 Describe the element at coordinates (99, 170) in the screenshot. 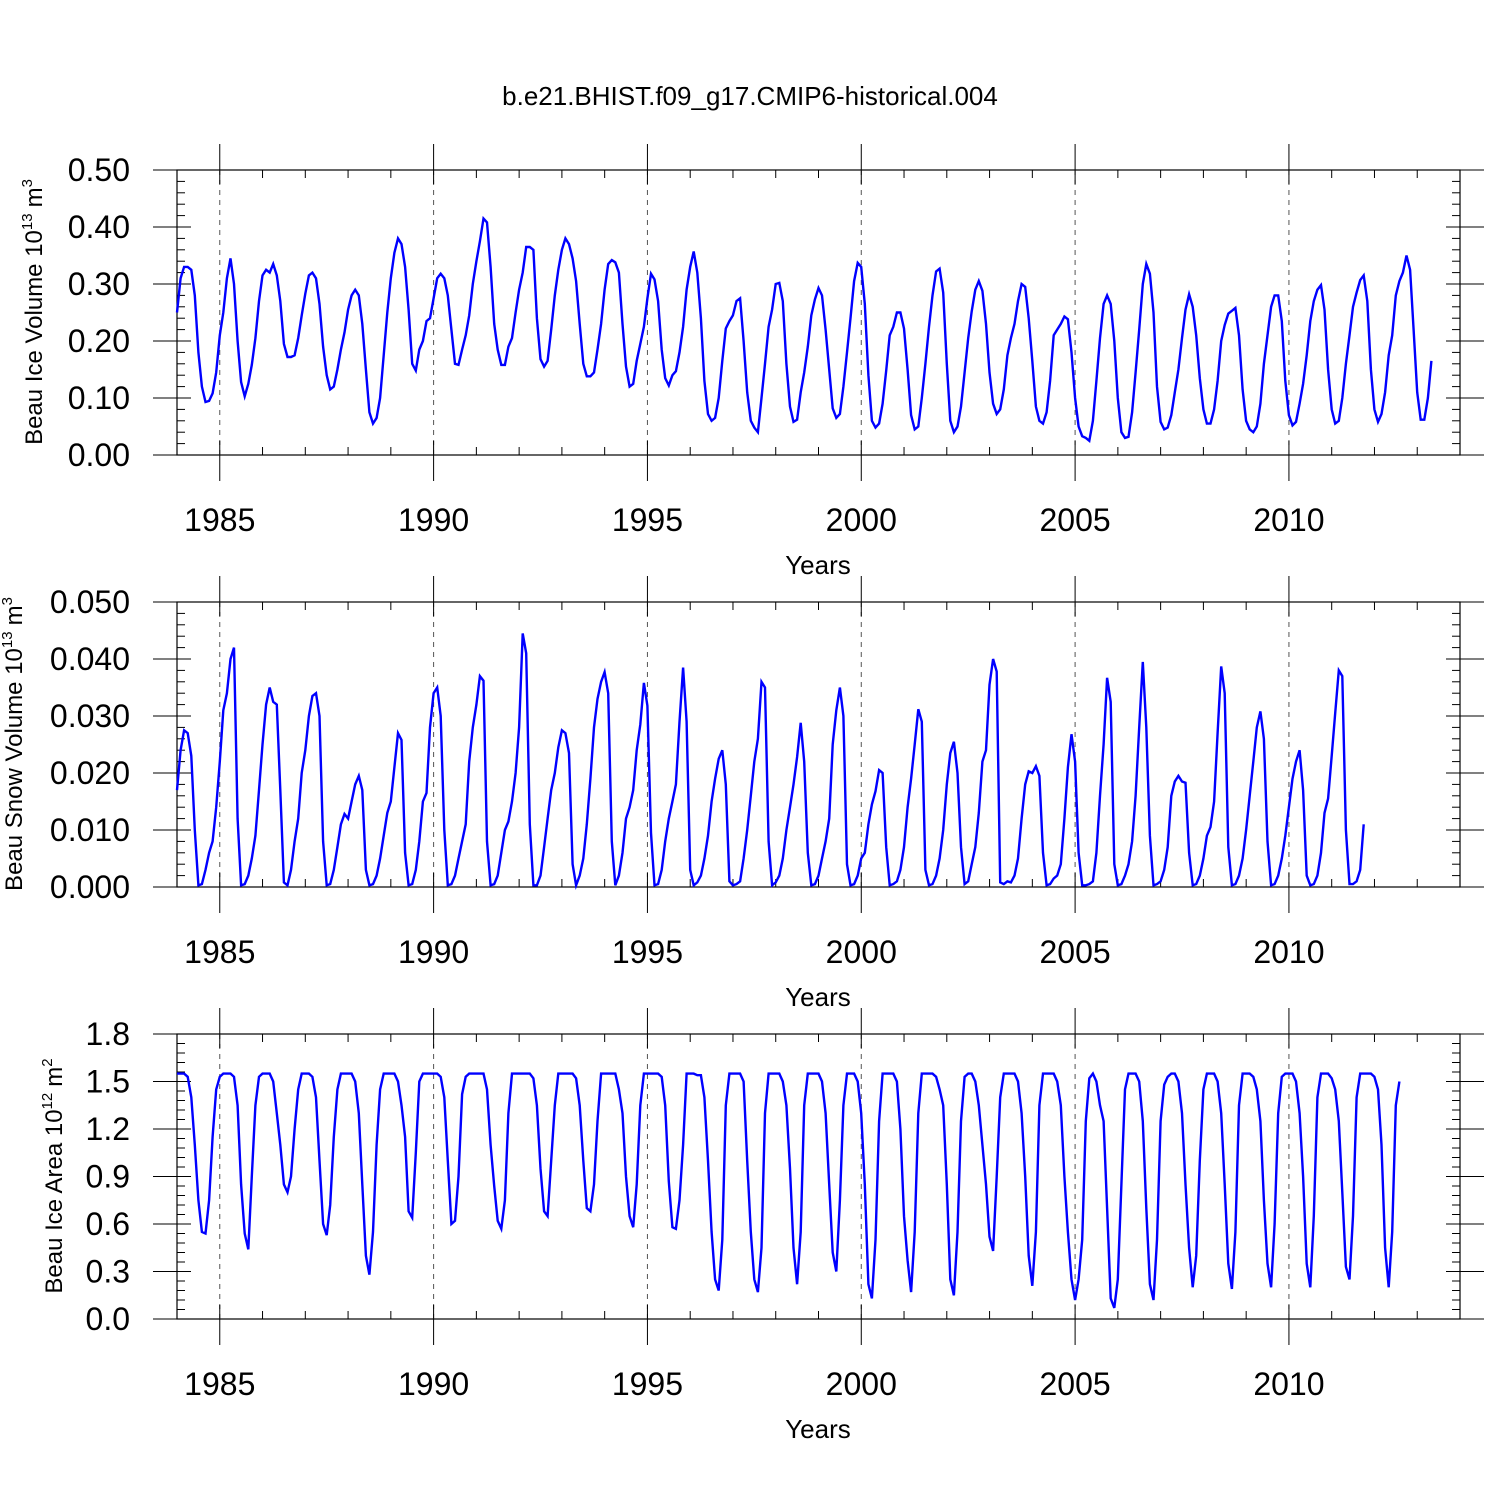

I see `y-tick-label: 0.50` at that location.